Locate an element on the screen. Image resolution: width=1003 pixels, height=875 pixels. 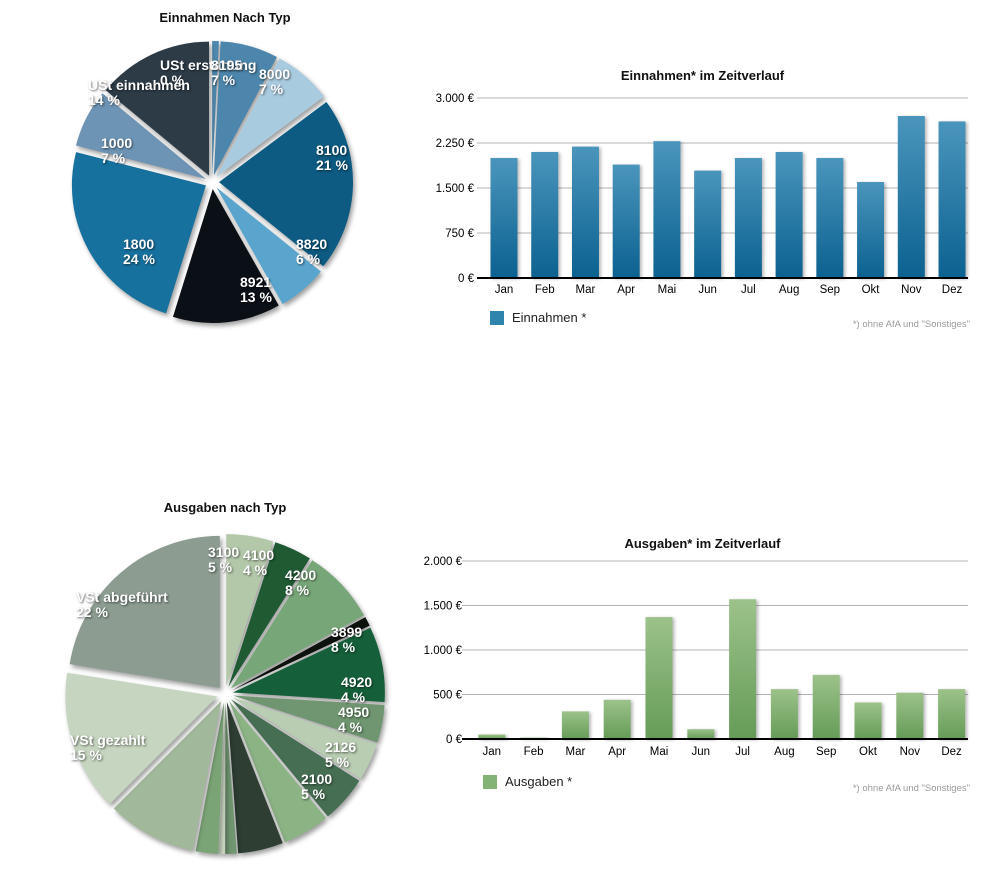
pie-slice-pct: 21 % is located at coordinates (332, 165).